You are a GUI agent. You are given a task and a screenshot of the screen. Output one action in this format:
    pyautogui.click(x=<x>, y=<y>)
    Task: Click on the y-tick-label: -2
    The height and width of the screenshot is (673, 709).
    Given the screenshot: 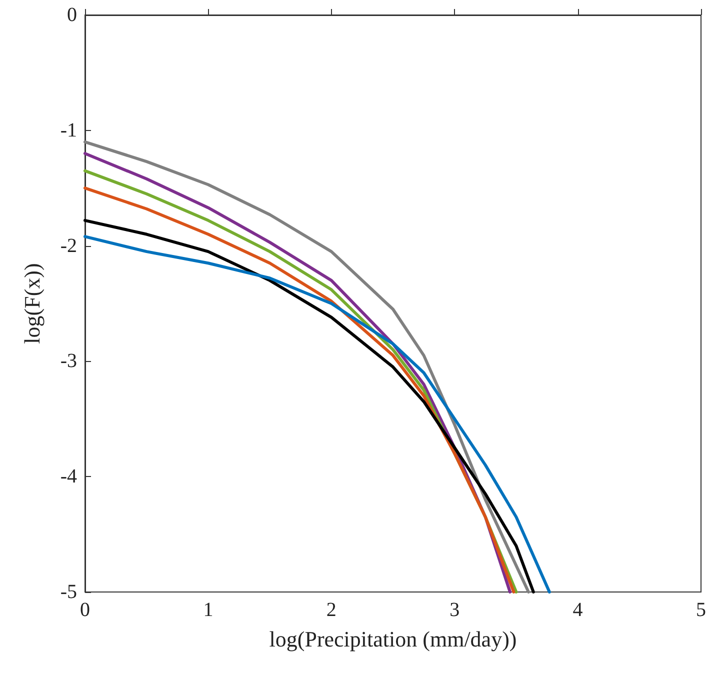 What is the action you would take?
    pyautogui.click(x=68, y=245)
    